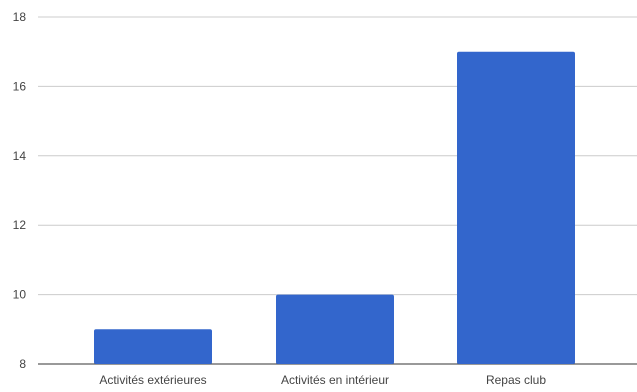 The width and height of the screenshot is (637, 392). Describe the element at coordinates (516, 380) in the screenshot. I see `x-category-label: Repas club` at that location.